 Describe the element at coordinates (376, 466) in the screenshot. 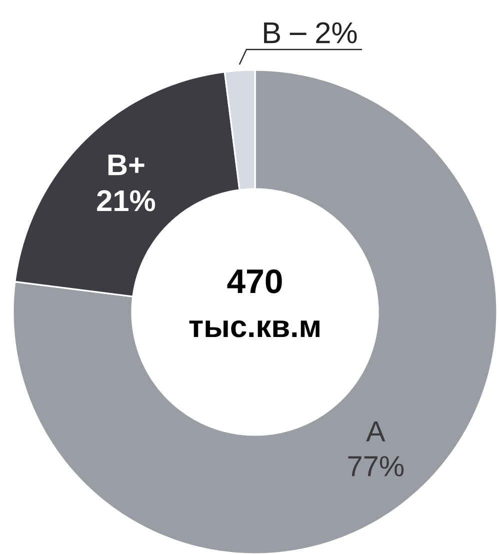

I see `data-label: 77%` at that location.